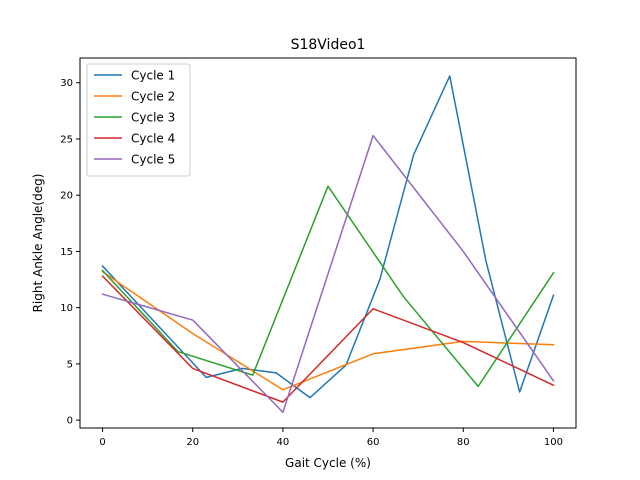  What do you see at coordinates (328, 463) in the screenshot?
I see `x-axis-label: Gait Cycle (%)` at bounding box center [328, 463].